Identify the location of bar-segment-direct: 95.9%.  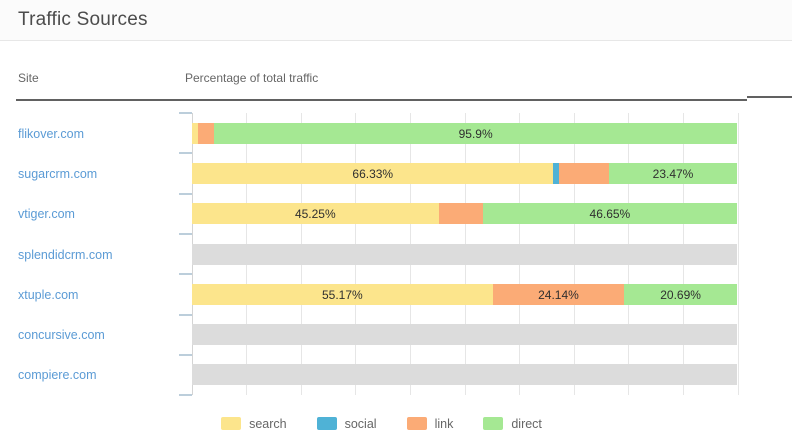
(475, 133).